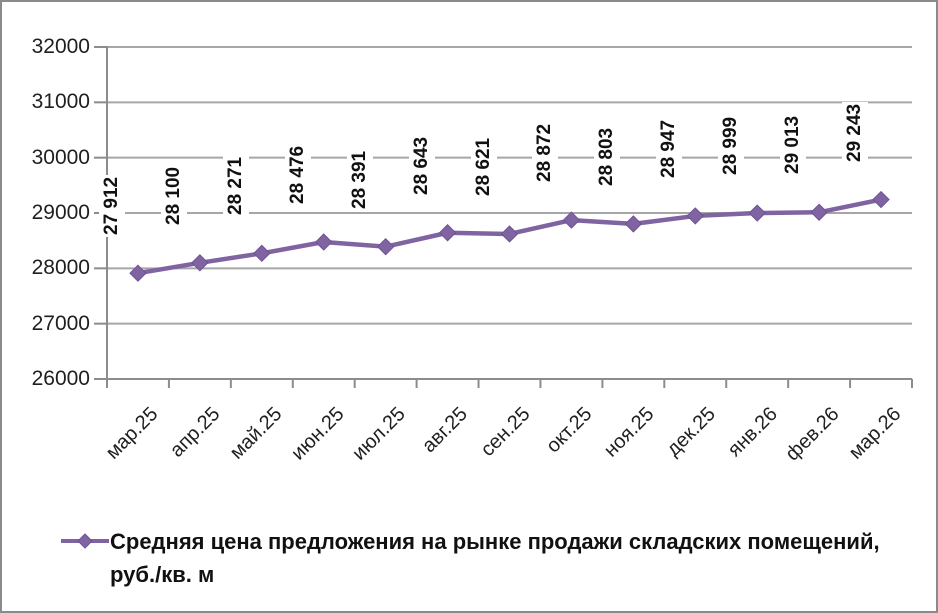 This screenshot has height=613, width=938. What do you see at coordinates (483, 166) in the screenshot?
I see `data-label: 28 621` at bounding box center [483, 166].